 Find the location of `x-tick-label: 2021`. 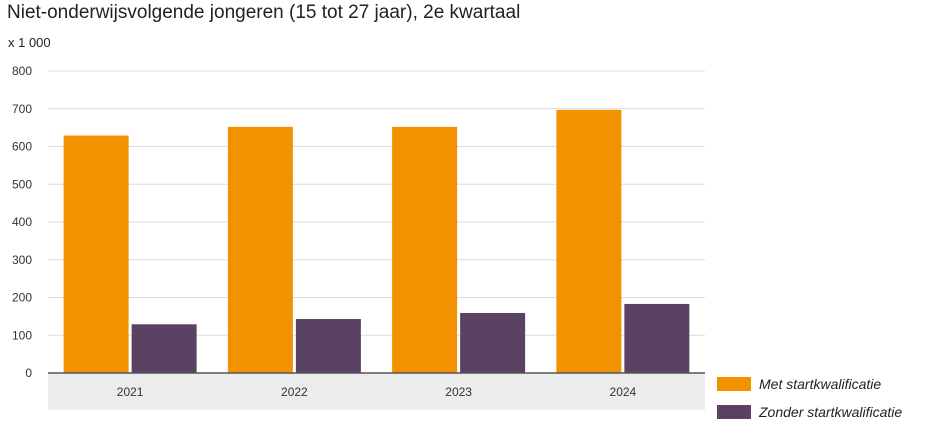

x-tick-label: 2021 is located at coordinates (130, 392).